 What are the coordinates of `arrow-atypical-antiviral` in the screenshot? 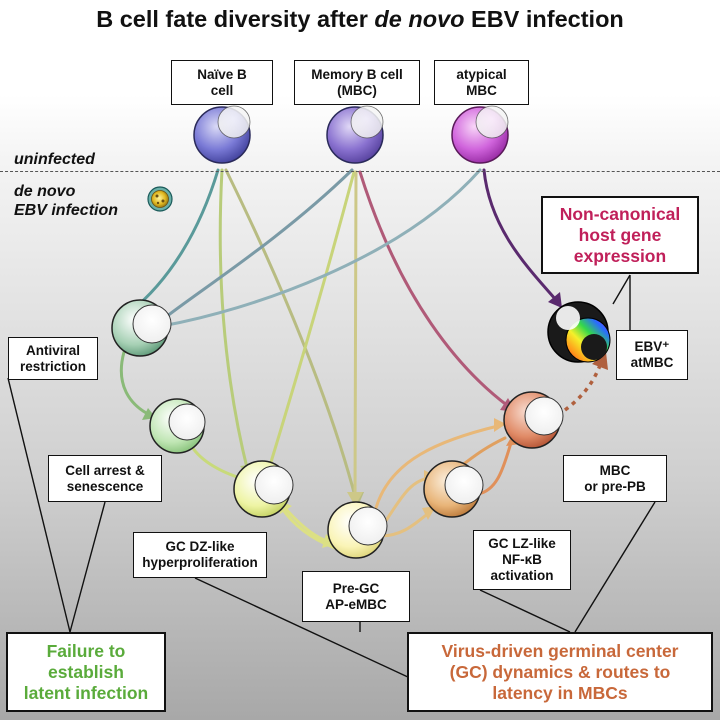 It's located at (321, 248).